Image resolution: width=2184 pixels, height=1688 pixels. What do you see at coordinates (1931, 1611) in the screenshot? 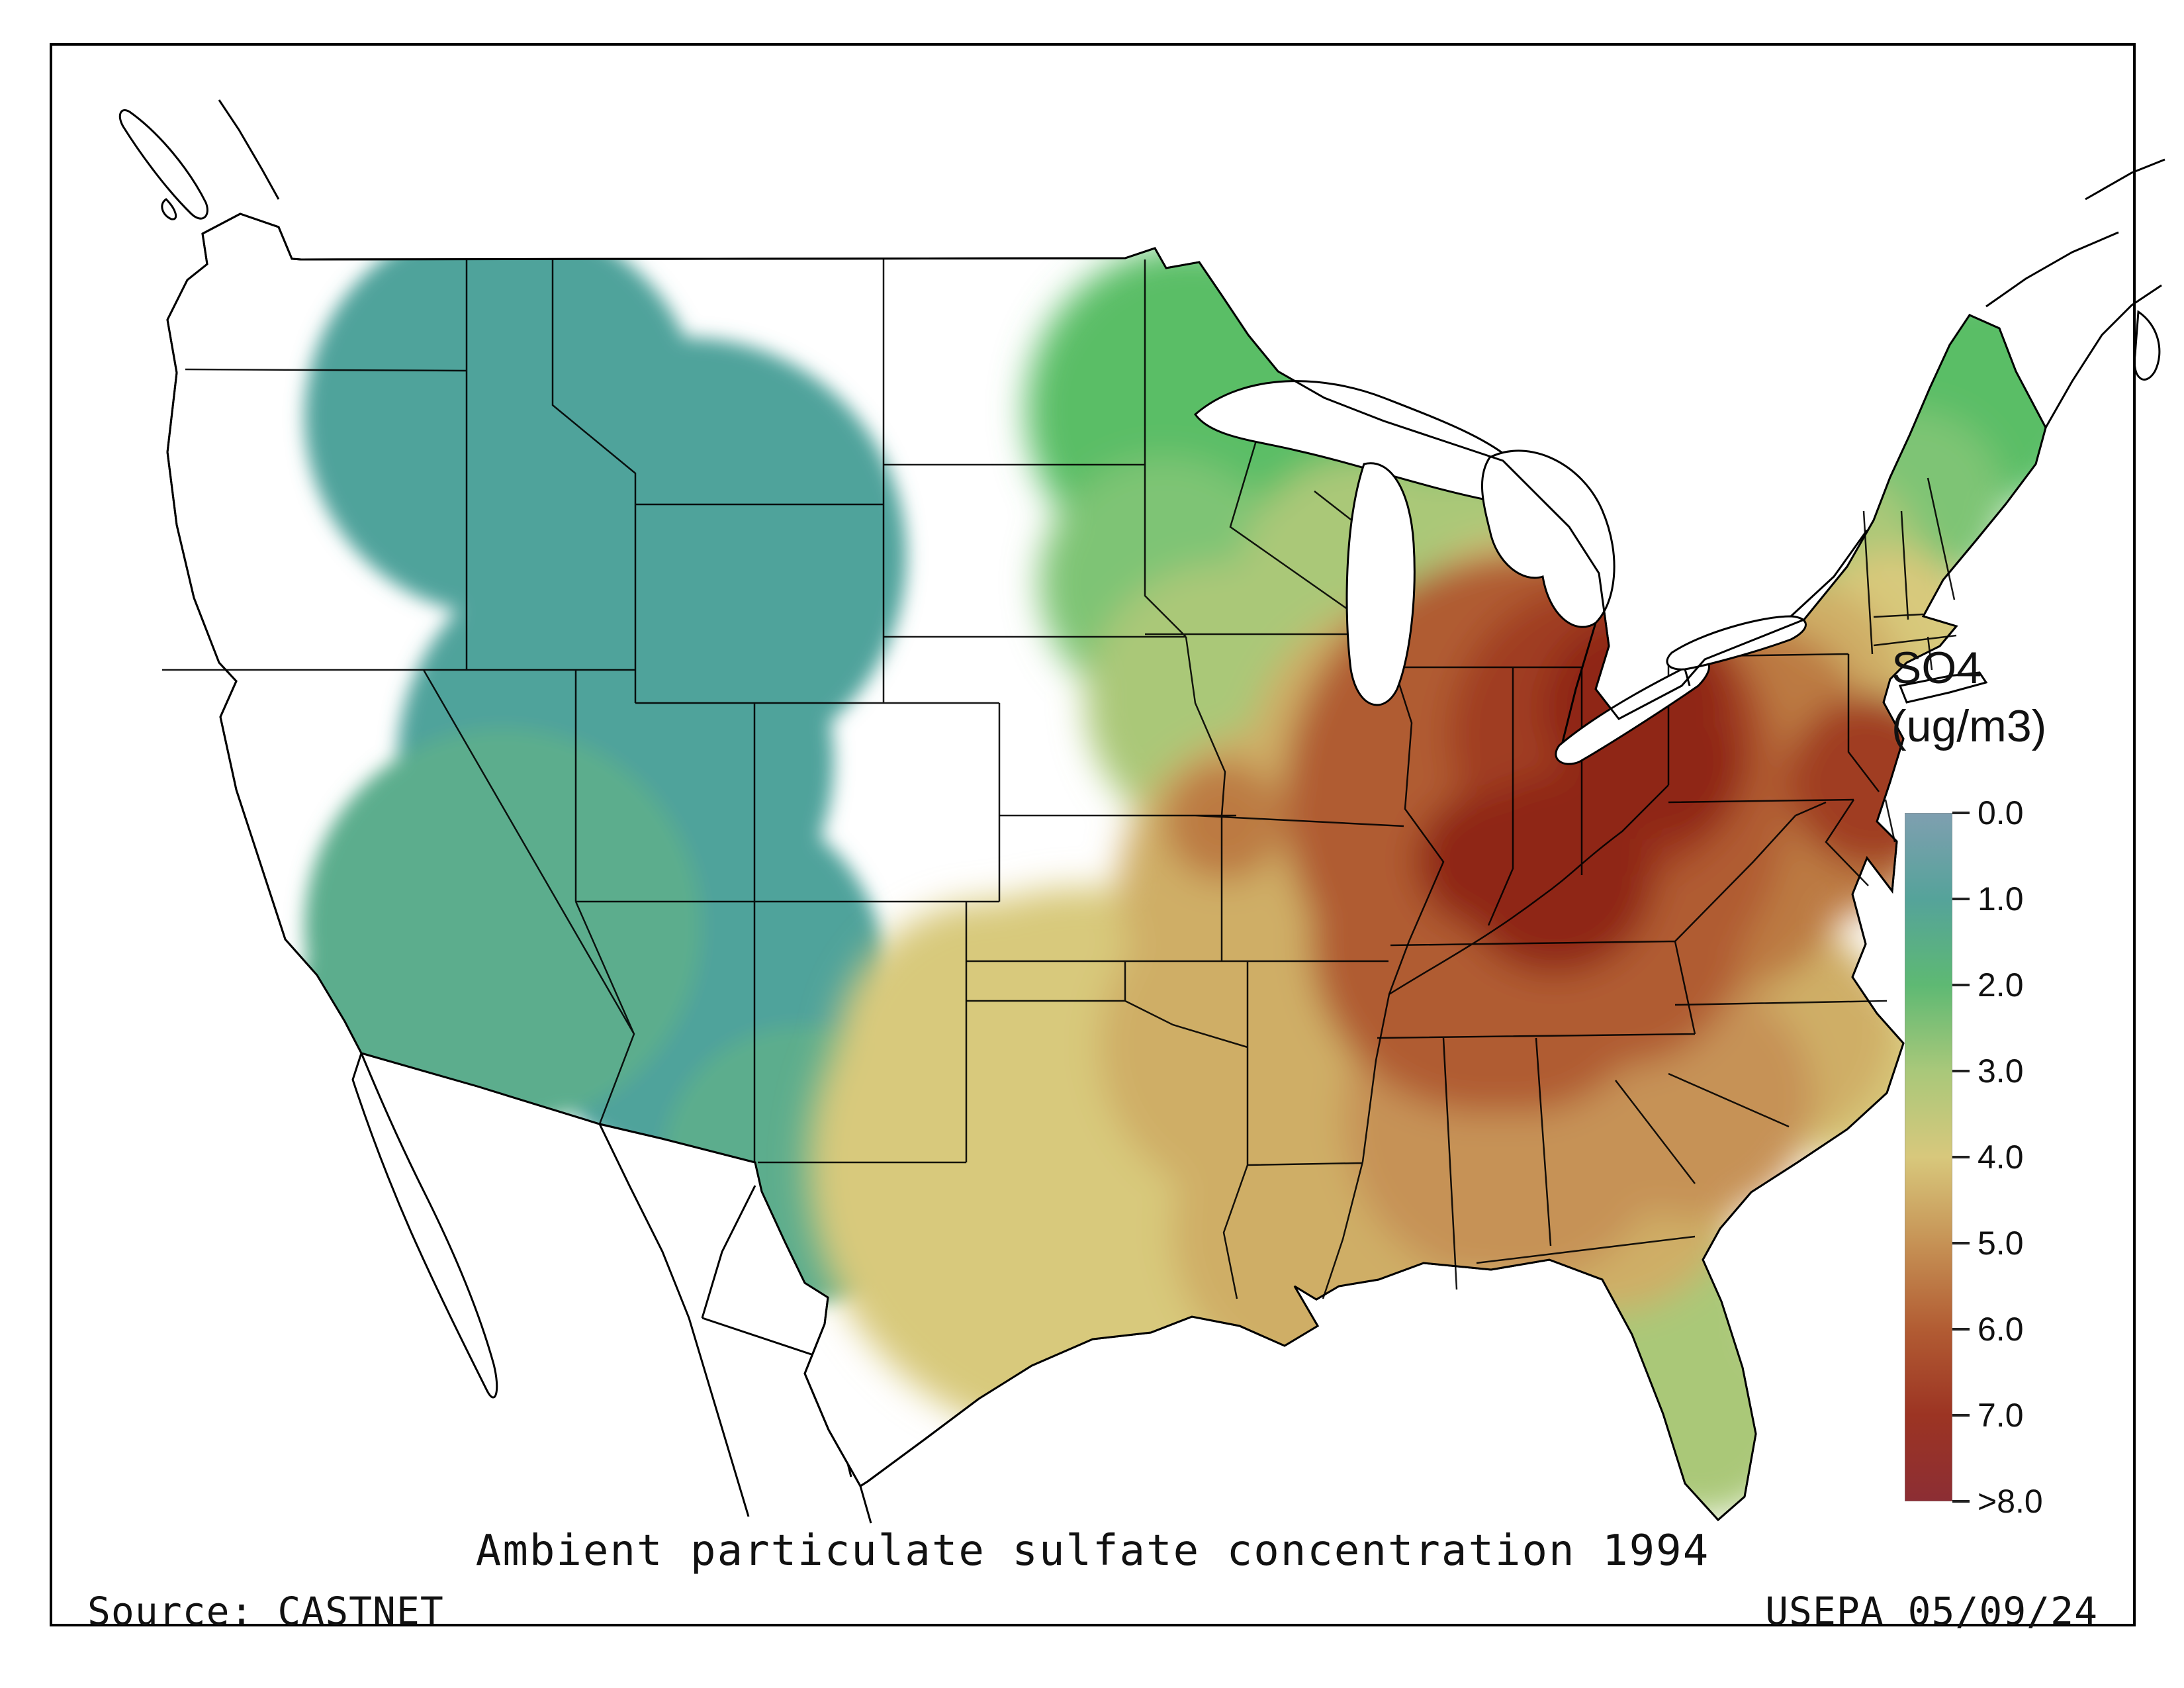
I see `agency-date-label: USEPA 05/09/24` at bounding box center [1931, 1611].